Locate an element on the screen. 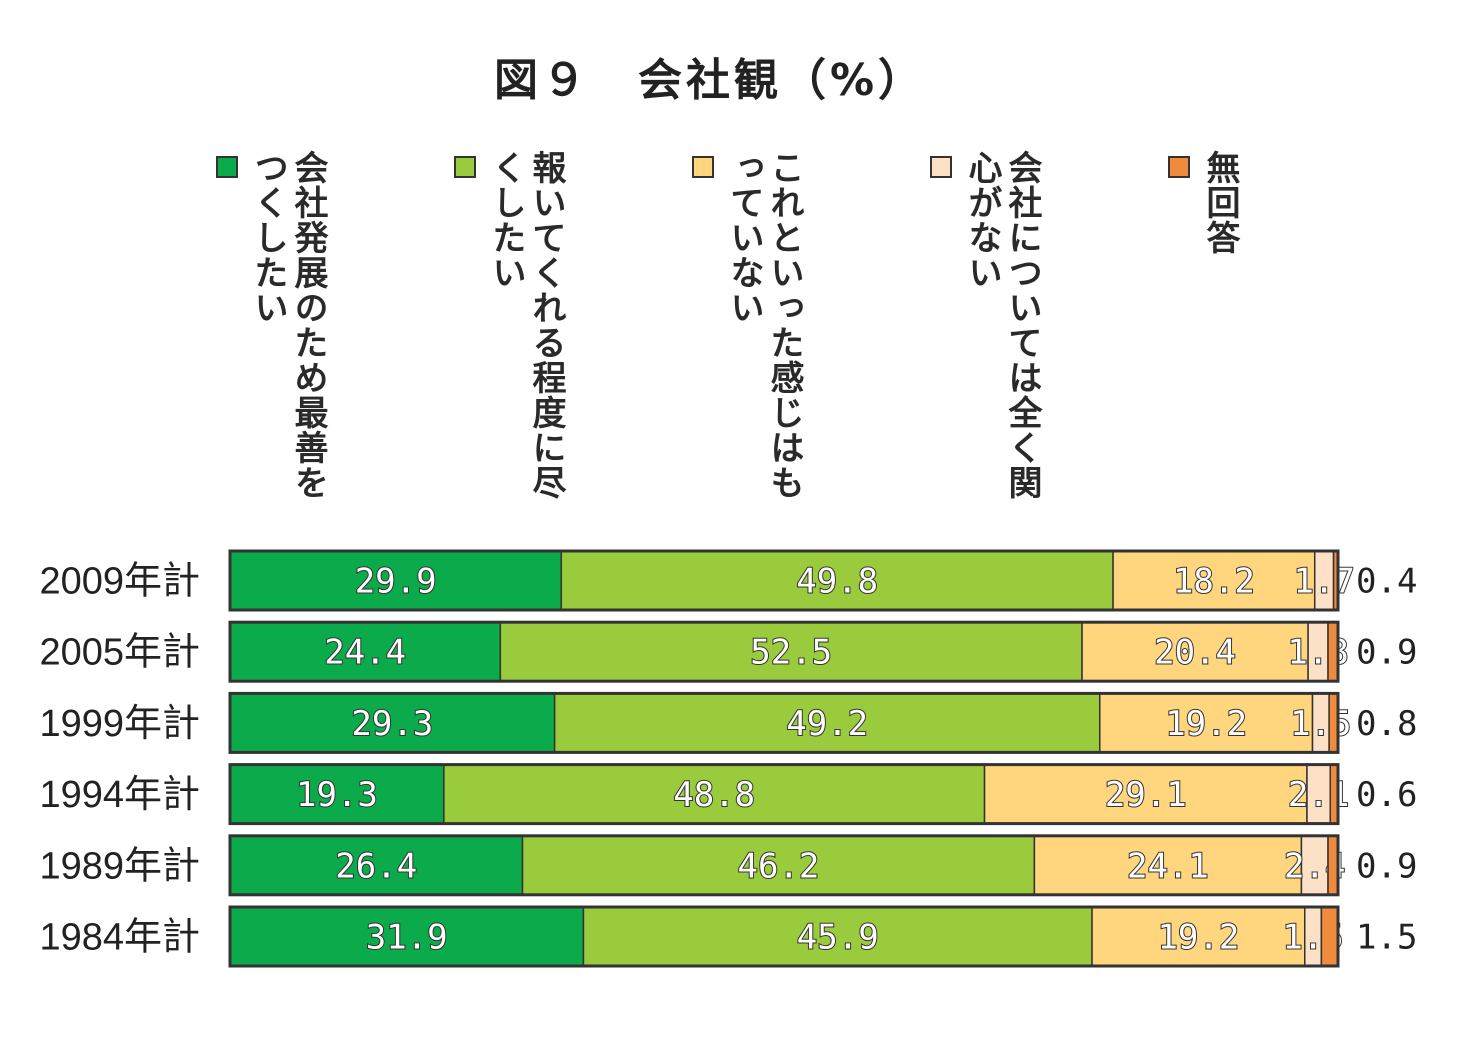 The image size is (1480, 1040). data-label-no-interest: 1.8 is located at coordinates (1317, 653).